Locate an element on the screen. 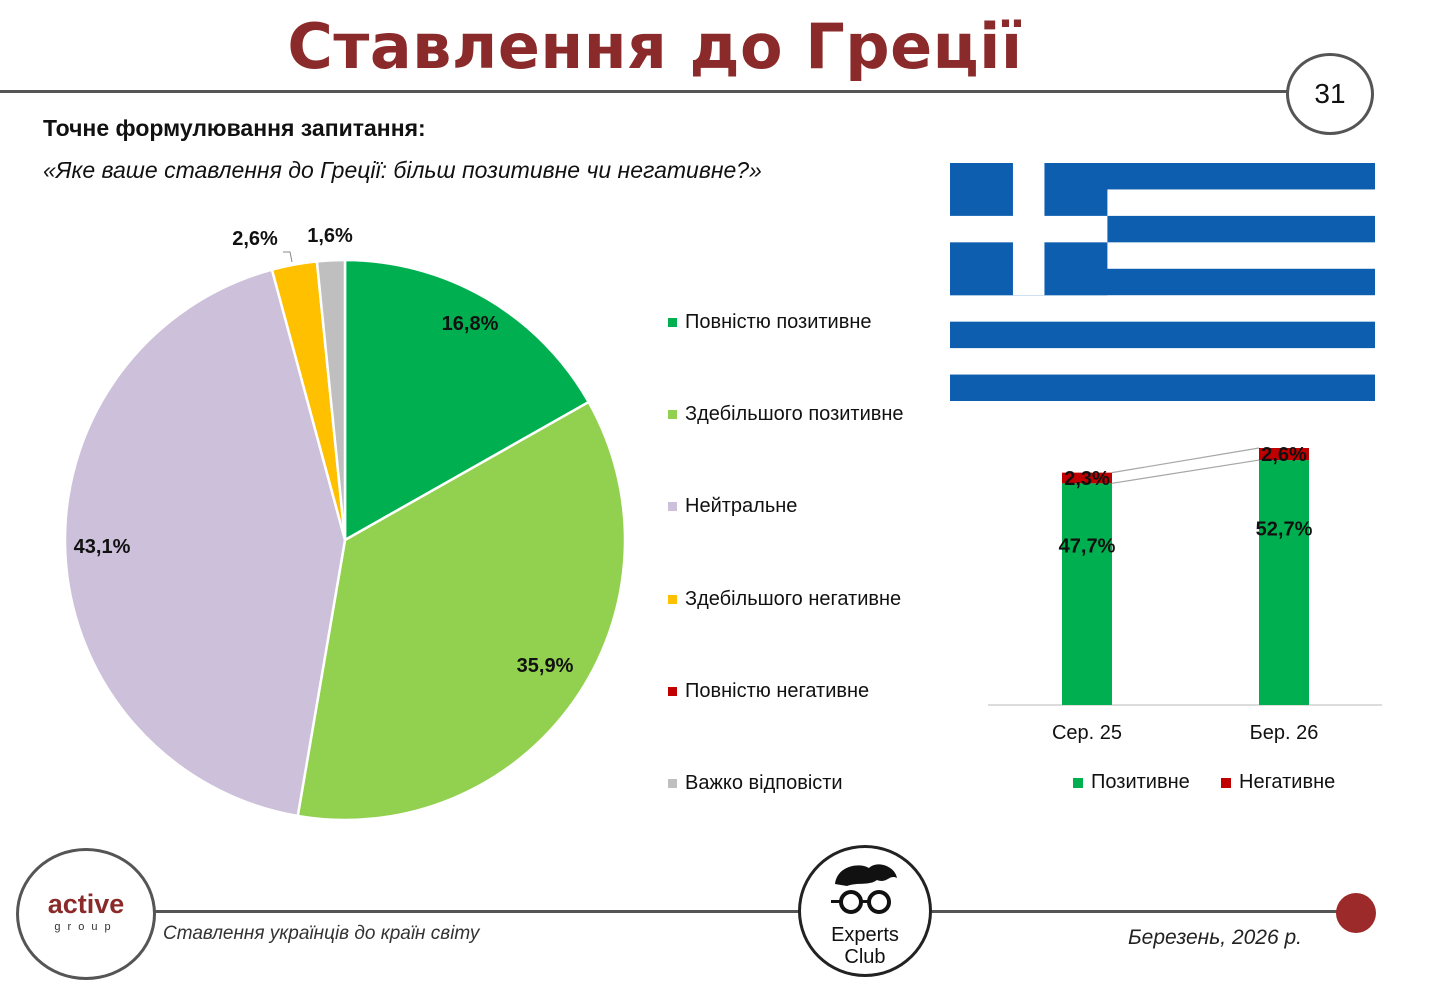 The width and height of the screenshot is (1430, 990). pie-data-label: 1,6% is located at coordinates (330, 236).